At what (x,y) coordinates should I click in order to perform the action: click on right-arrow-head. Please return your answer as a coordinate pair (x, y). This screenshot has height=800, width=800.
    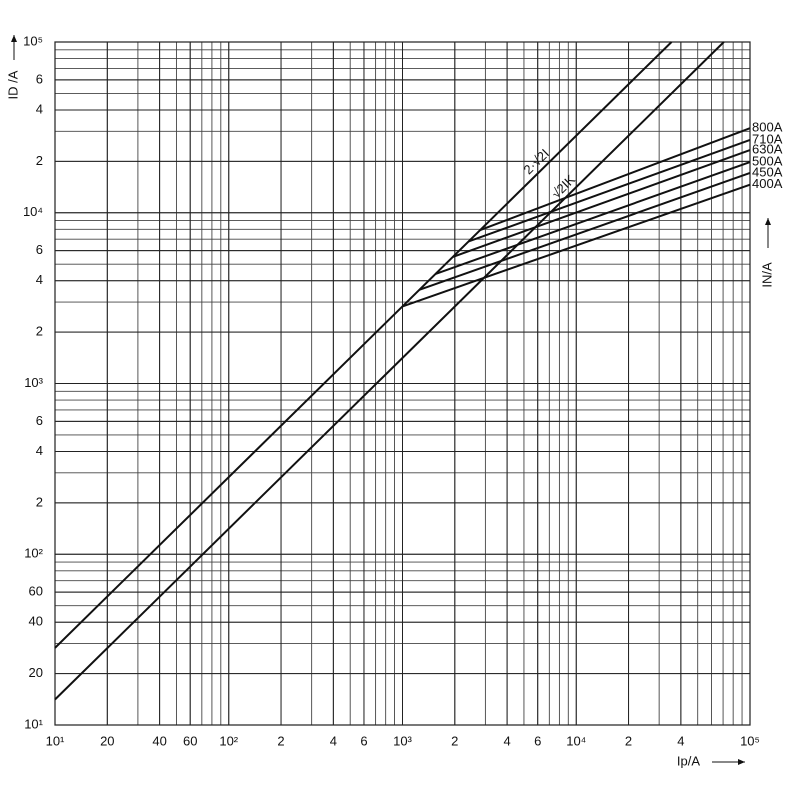
    Looking at the image, I should click on (768, 221).